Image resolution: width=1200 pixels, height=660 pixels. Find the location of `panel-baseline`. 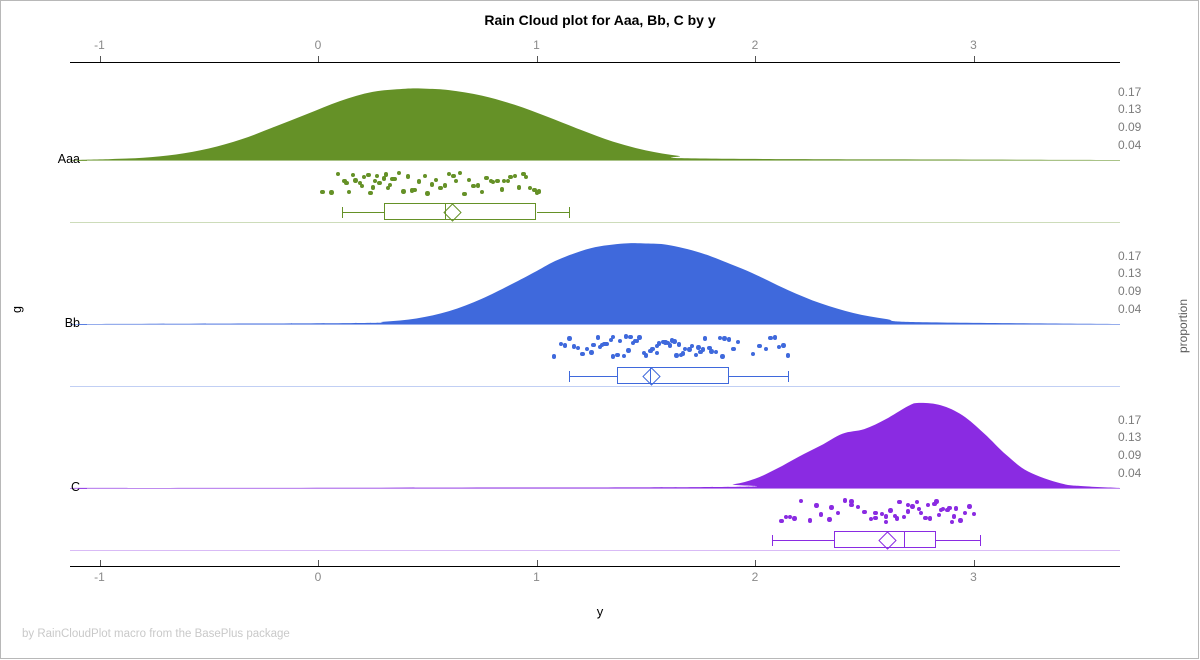

panel-baseline is located at coordinates (595, 160).